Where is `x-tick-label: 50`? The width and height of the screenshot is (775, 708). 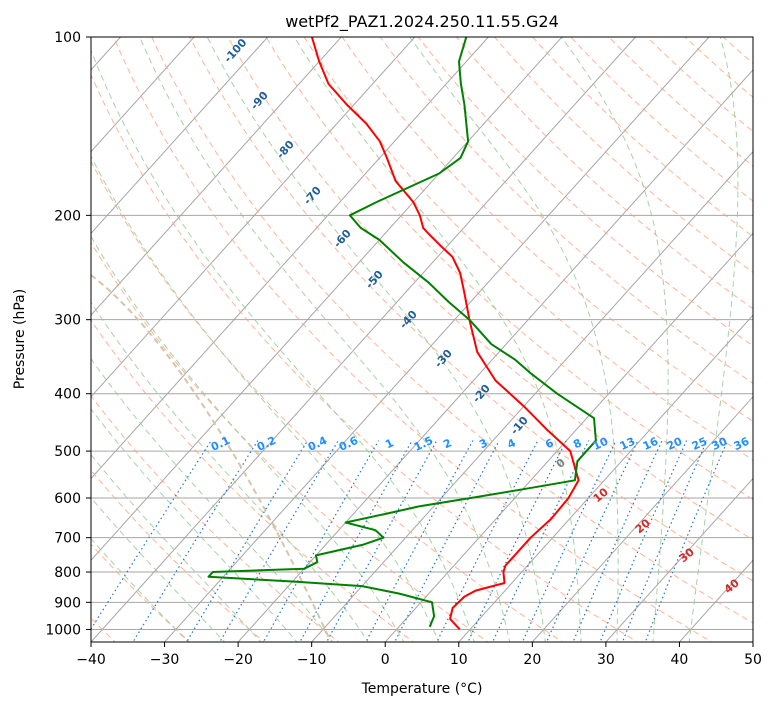 x-tick-label: 50 is located at coordinates (753, 660).